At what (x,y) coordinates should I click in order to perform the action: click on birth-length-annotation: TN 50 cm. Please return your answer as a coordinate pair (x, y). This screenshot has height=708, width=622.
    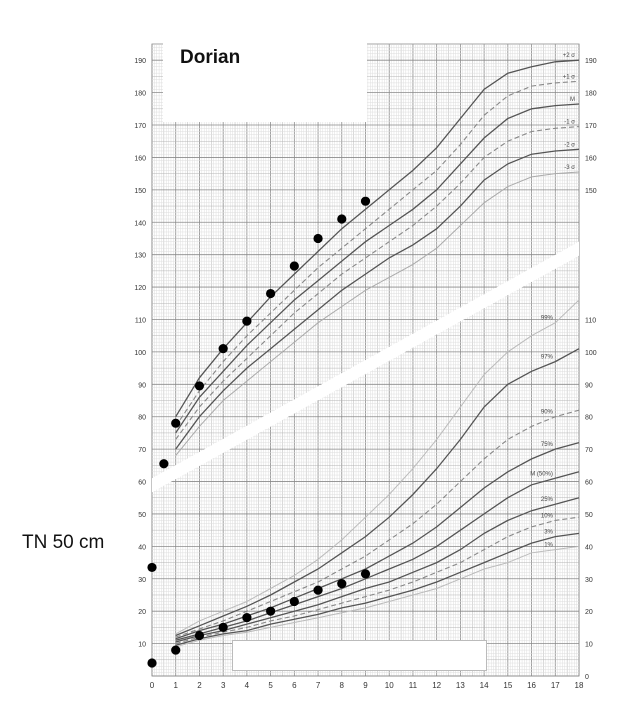
    Looking at the image, I should click on (63, 542).